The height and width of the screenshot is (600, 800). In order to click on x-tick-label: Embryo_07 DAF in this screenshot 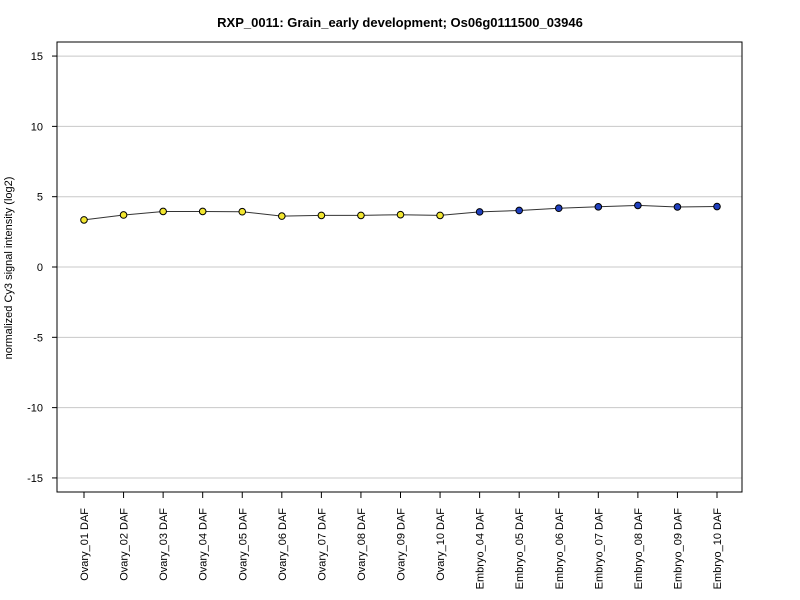, I will do `click(599, 549)`.